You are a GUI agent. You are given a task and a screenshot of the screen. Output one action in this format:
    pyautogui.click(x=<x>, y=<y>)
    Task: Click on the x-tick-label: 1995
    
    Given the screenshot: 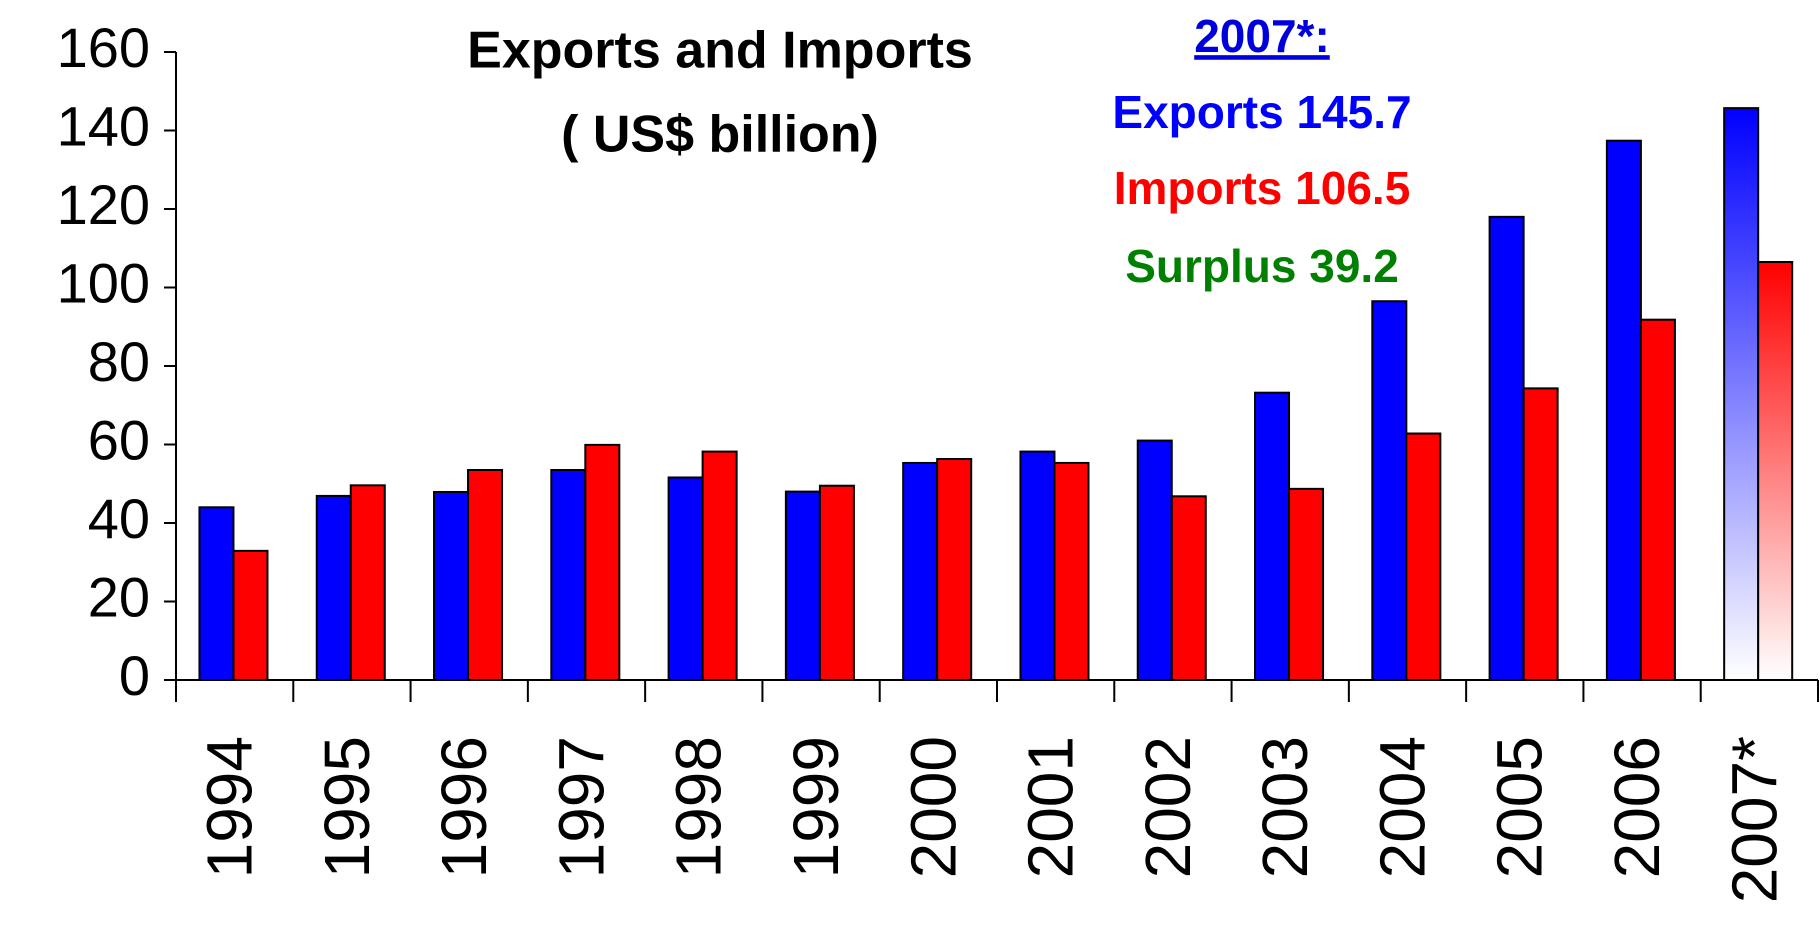 What is the action you would take?
    pyautogui.click(x=347, y=807)
    